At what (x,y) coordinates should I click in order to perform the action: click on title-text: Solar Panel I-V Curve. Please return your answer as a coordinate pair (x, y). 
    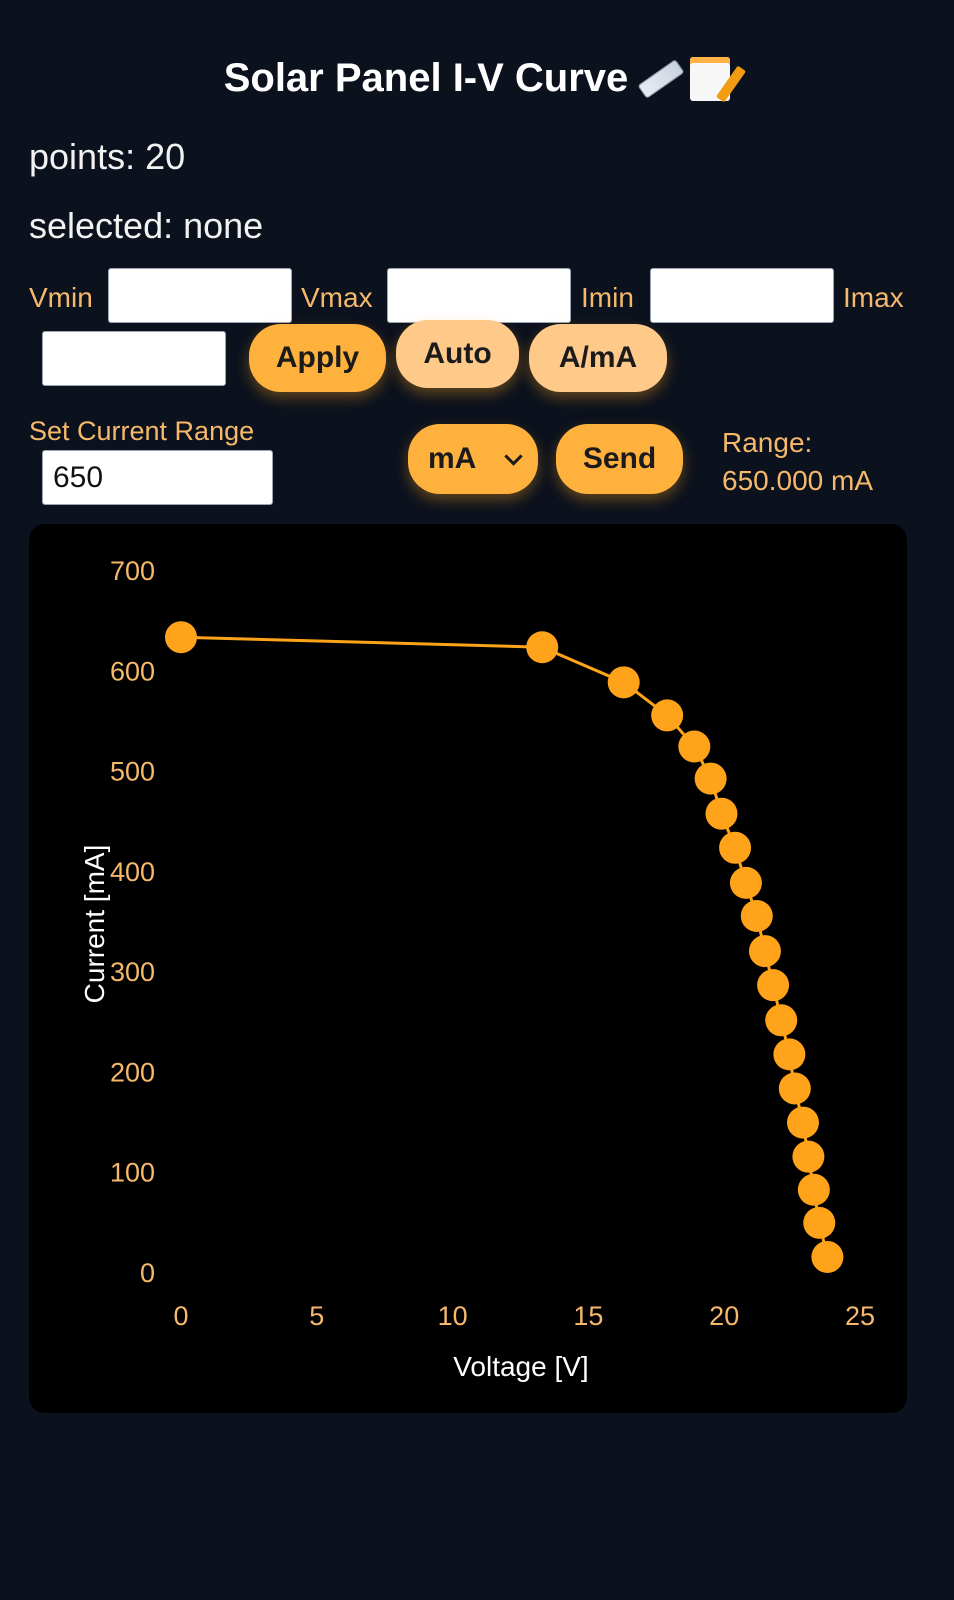
    Looking at the image, I should click on (426, 78).